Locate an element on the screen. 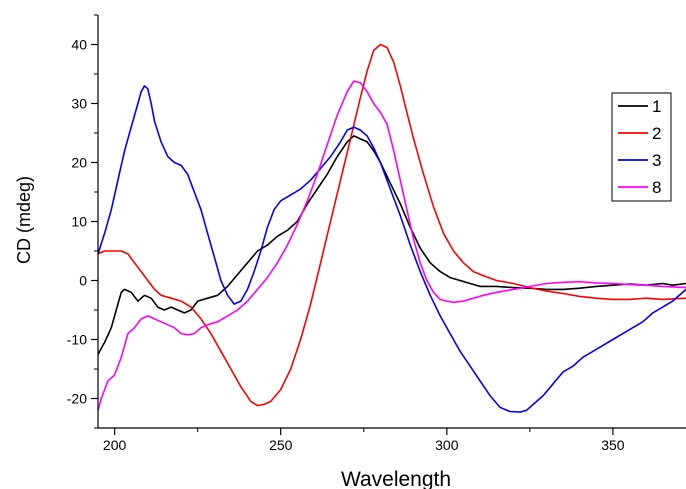 This screenshot has width=686, height=489. legend-label-1: 1 is located at coordinates (656, 106).